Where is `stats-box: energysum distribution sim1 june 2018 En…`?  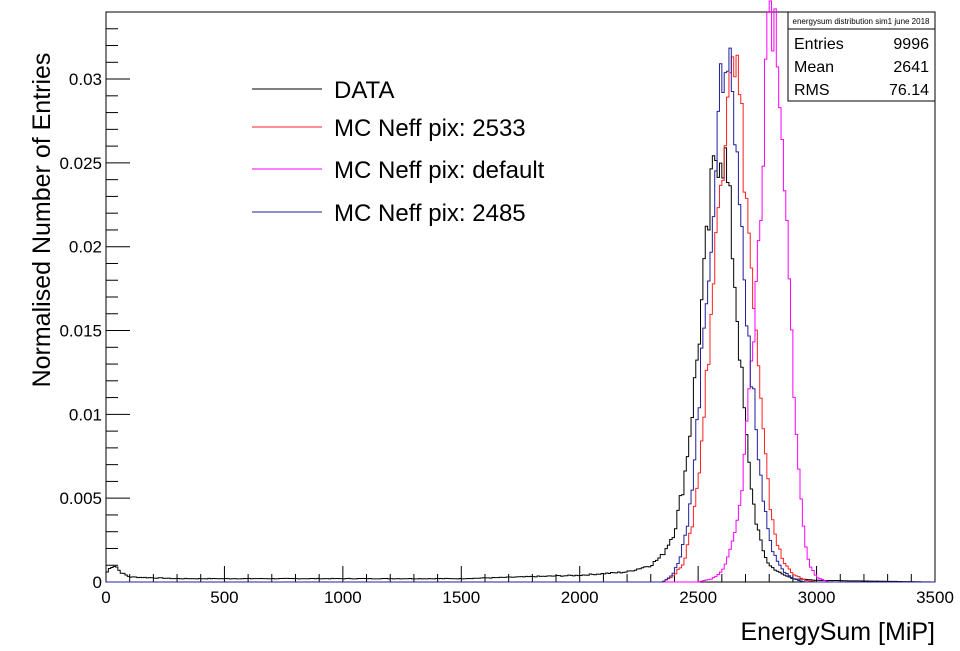 stats-box: energysum distribution sim1 june 2018 En… is located at coordinates (861, 56).